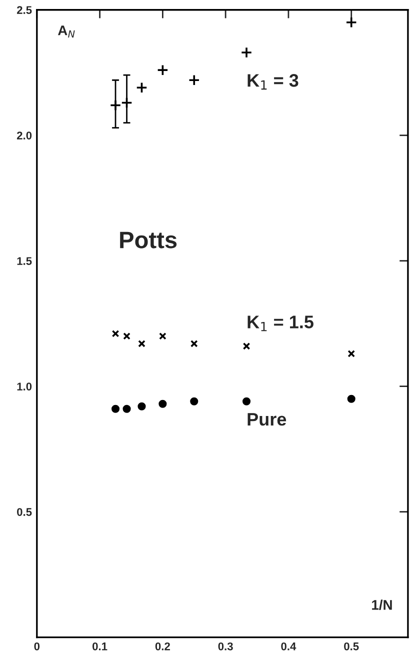 This screenshot has height=657, width=410. I want to click on y-tick-label: 2.5, so click(24, 10).